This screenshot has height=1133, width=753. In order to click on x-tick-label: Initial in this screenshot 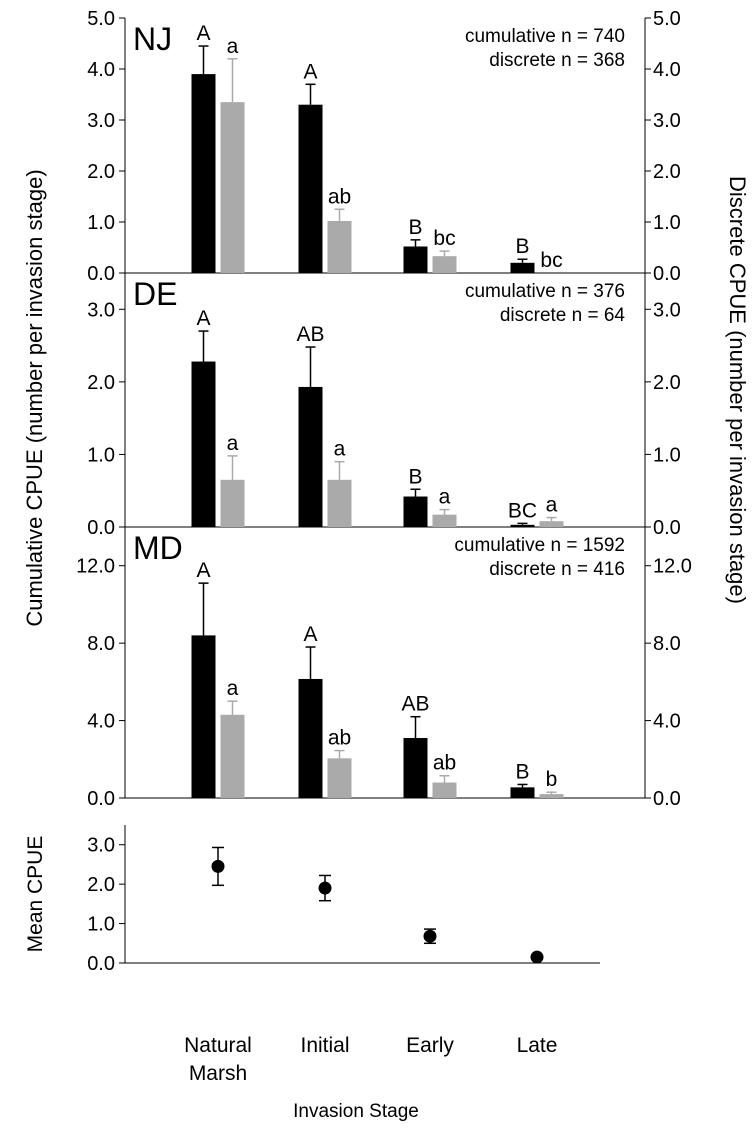, I will do `click(324, 1045)`.